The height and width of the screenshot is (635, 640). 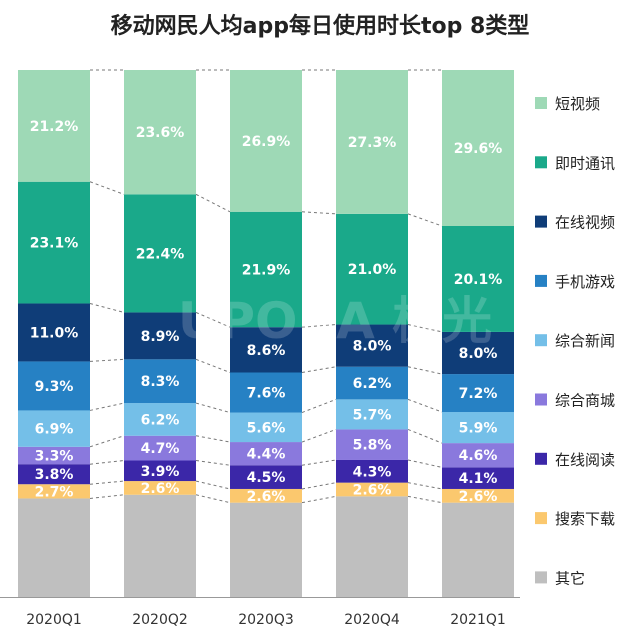 I want to click on legend-label: 在线视频, so click(x=585, y=223).